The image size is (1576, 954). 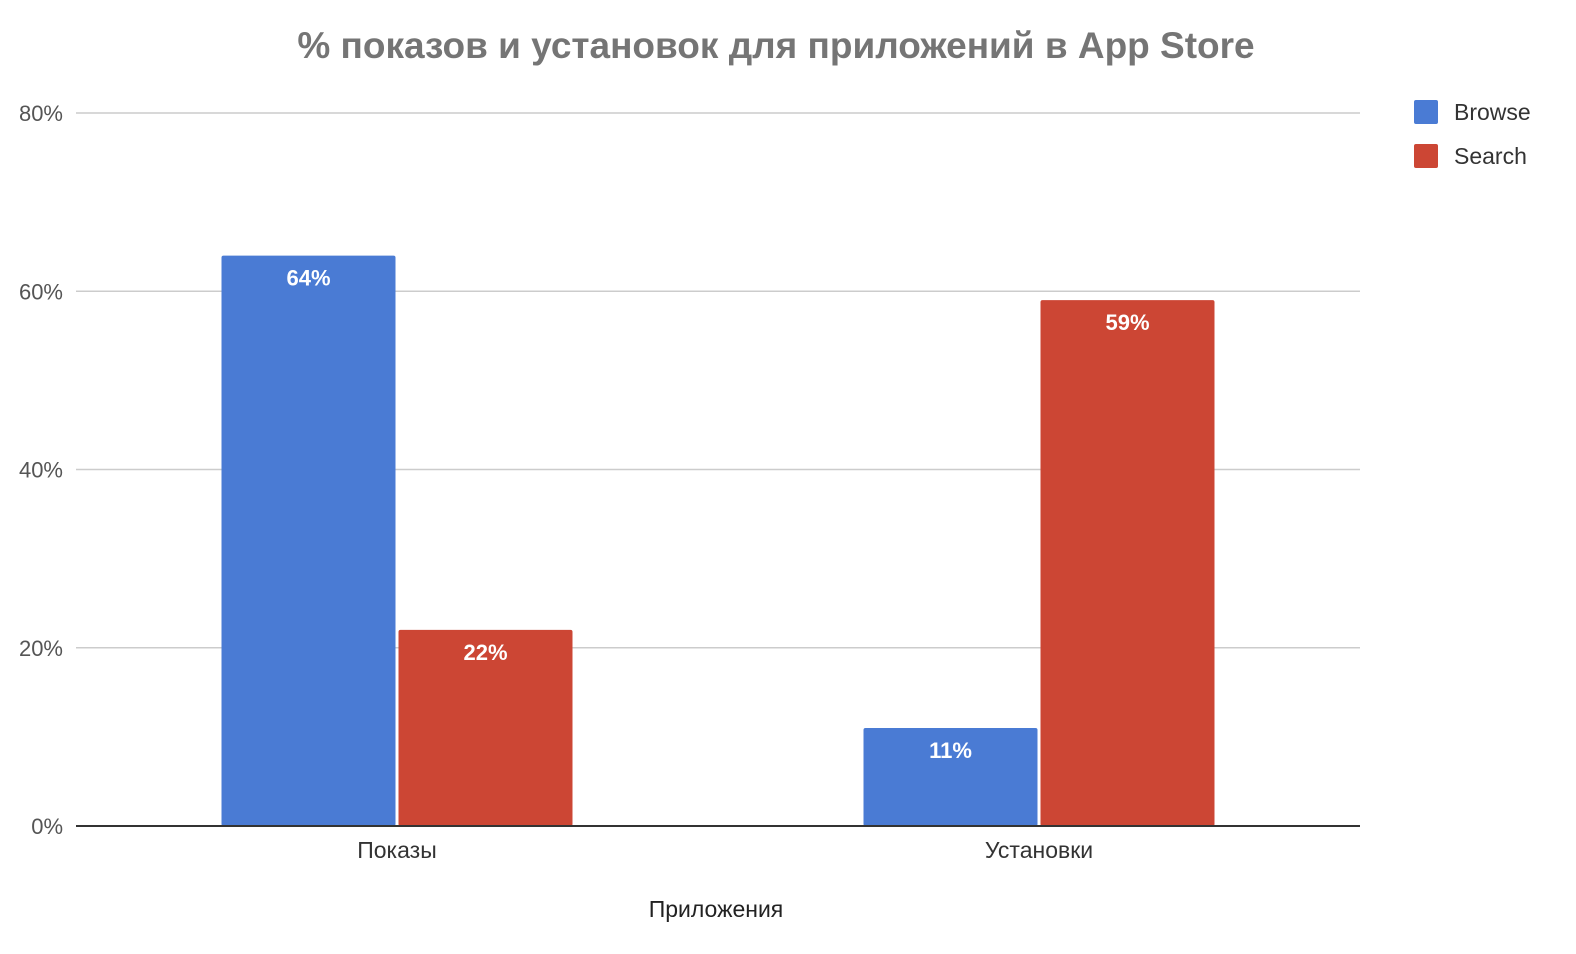 I want to click on y-tick-label: 80%, so click(x=41, y=113).